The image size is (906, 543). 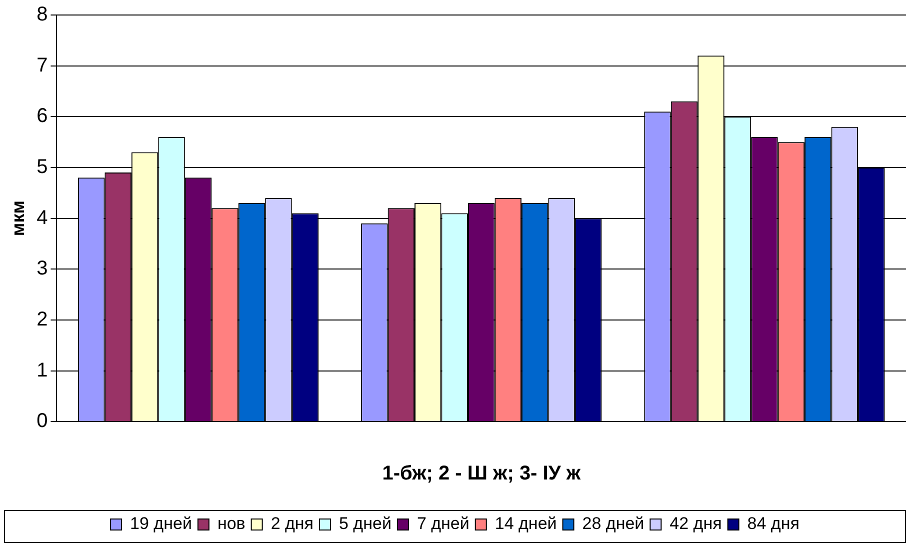 I want to click on legend-label: 2 дня, so click(x=292, y=524).